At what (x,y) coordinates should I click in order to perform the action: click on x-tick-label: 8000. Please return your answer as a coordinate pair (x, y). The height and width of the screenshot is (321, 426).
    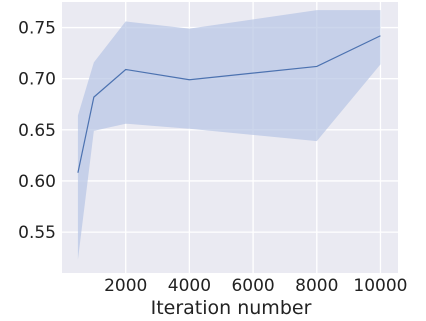
    Looking at the image, I should click on (316, 286).